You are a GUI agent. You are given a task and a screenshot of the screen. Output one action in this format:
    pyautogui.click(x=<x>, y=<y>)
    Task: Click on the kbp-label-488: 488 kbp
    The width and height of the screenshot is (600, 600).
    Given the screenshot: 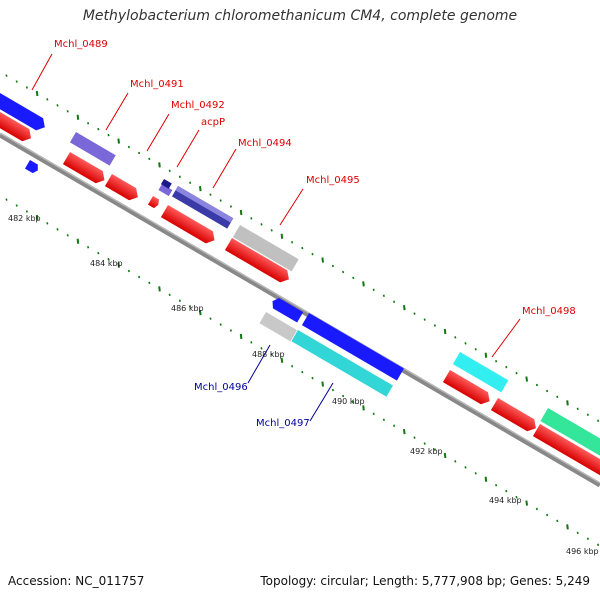 What is the action you would take?
    pyautogui.click(x=268, y=354)
    